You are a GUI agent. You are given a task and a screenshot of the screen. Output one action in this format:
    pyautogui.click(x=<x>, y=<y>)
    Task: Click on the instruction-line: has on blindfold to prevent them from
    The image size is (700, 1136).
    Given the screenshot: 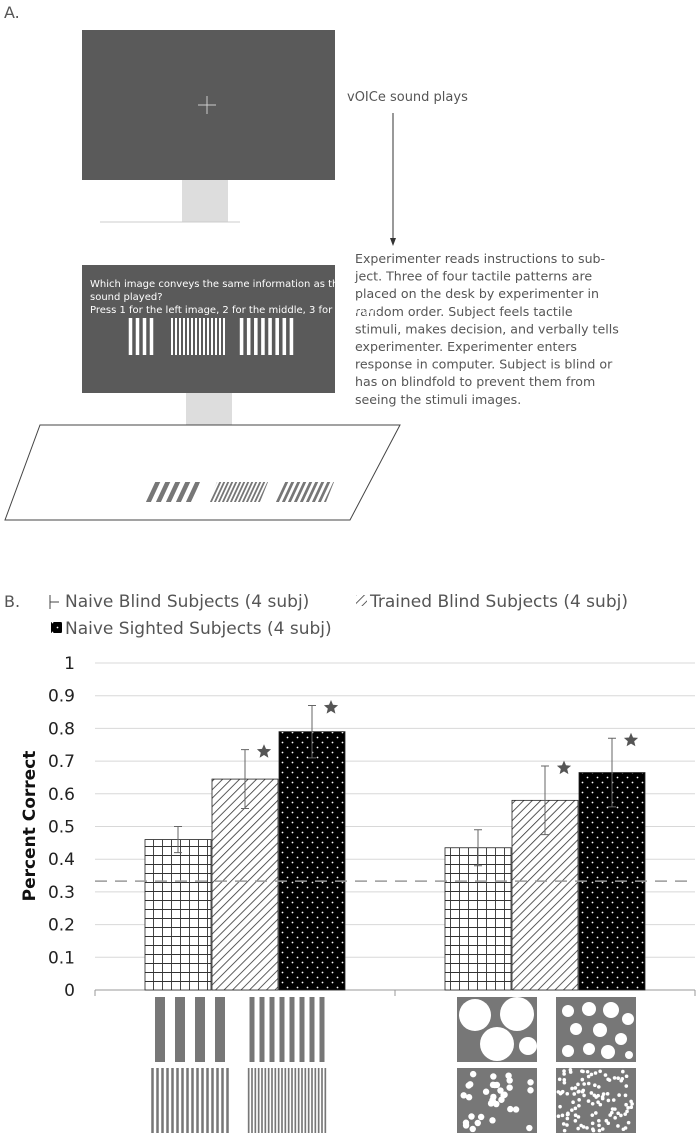 What is the action you would take?
    pyautogui.click(x=475, y=381)
    